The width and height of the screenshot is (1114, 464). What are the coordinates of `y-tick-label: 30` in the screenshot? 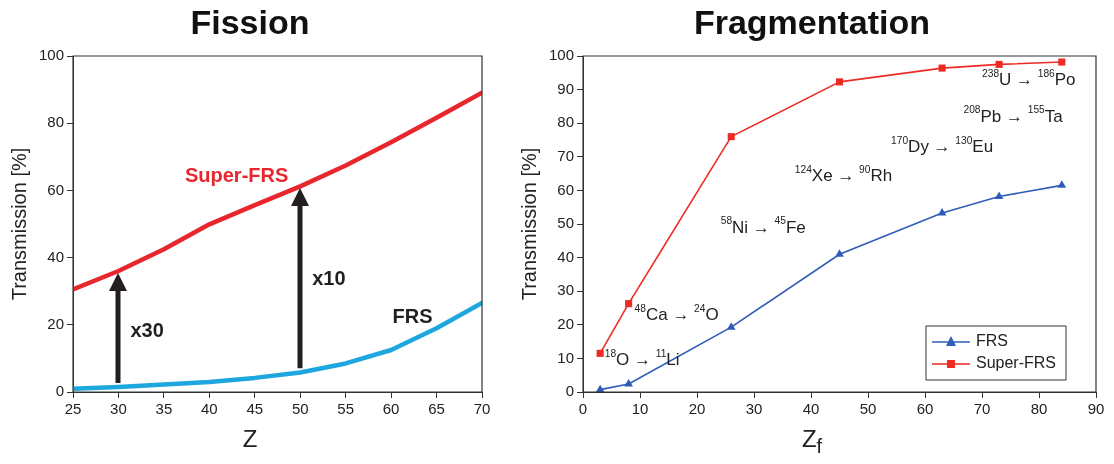 It's located at (566, 290).